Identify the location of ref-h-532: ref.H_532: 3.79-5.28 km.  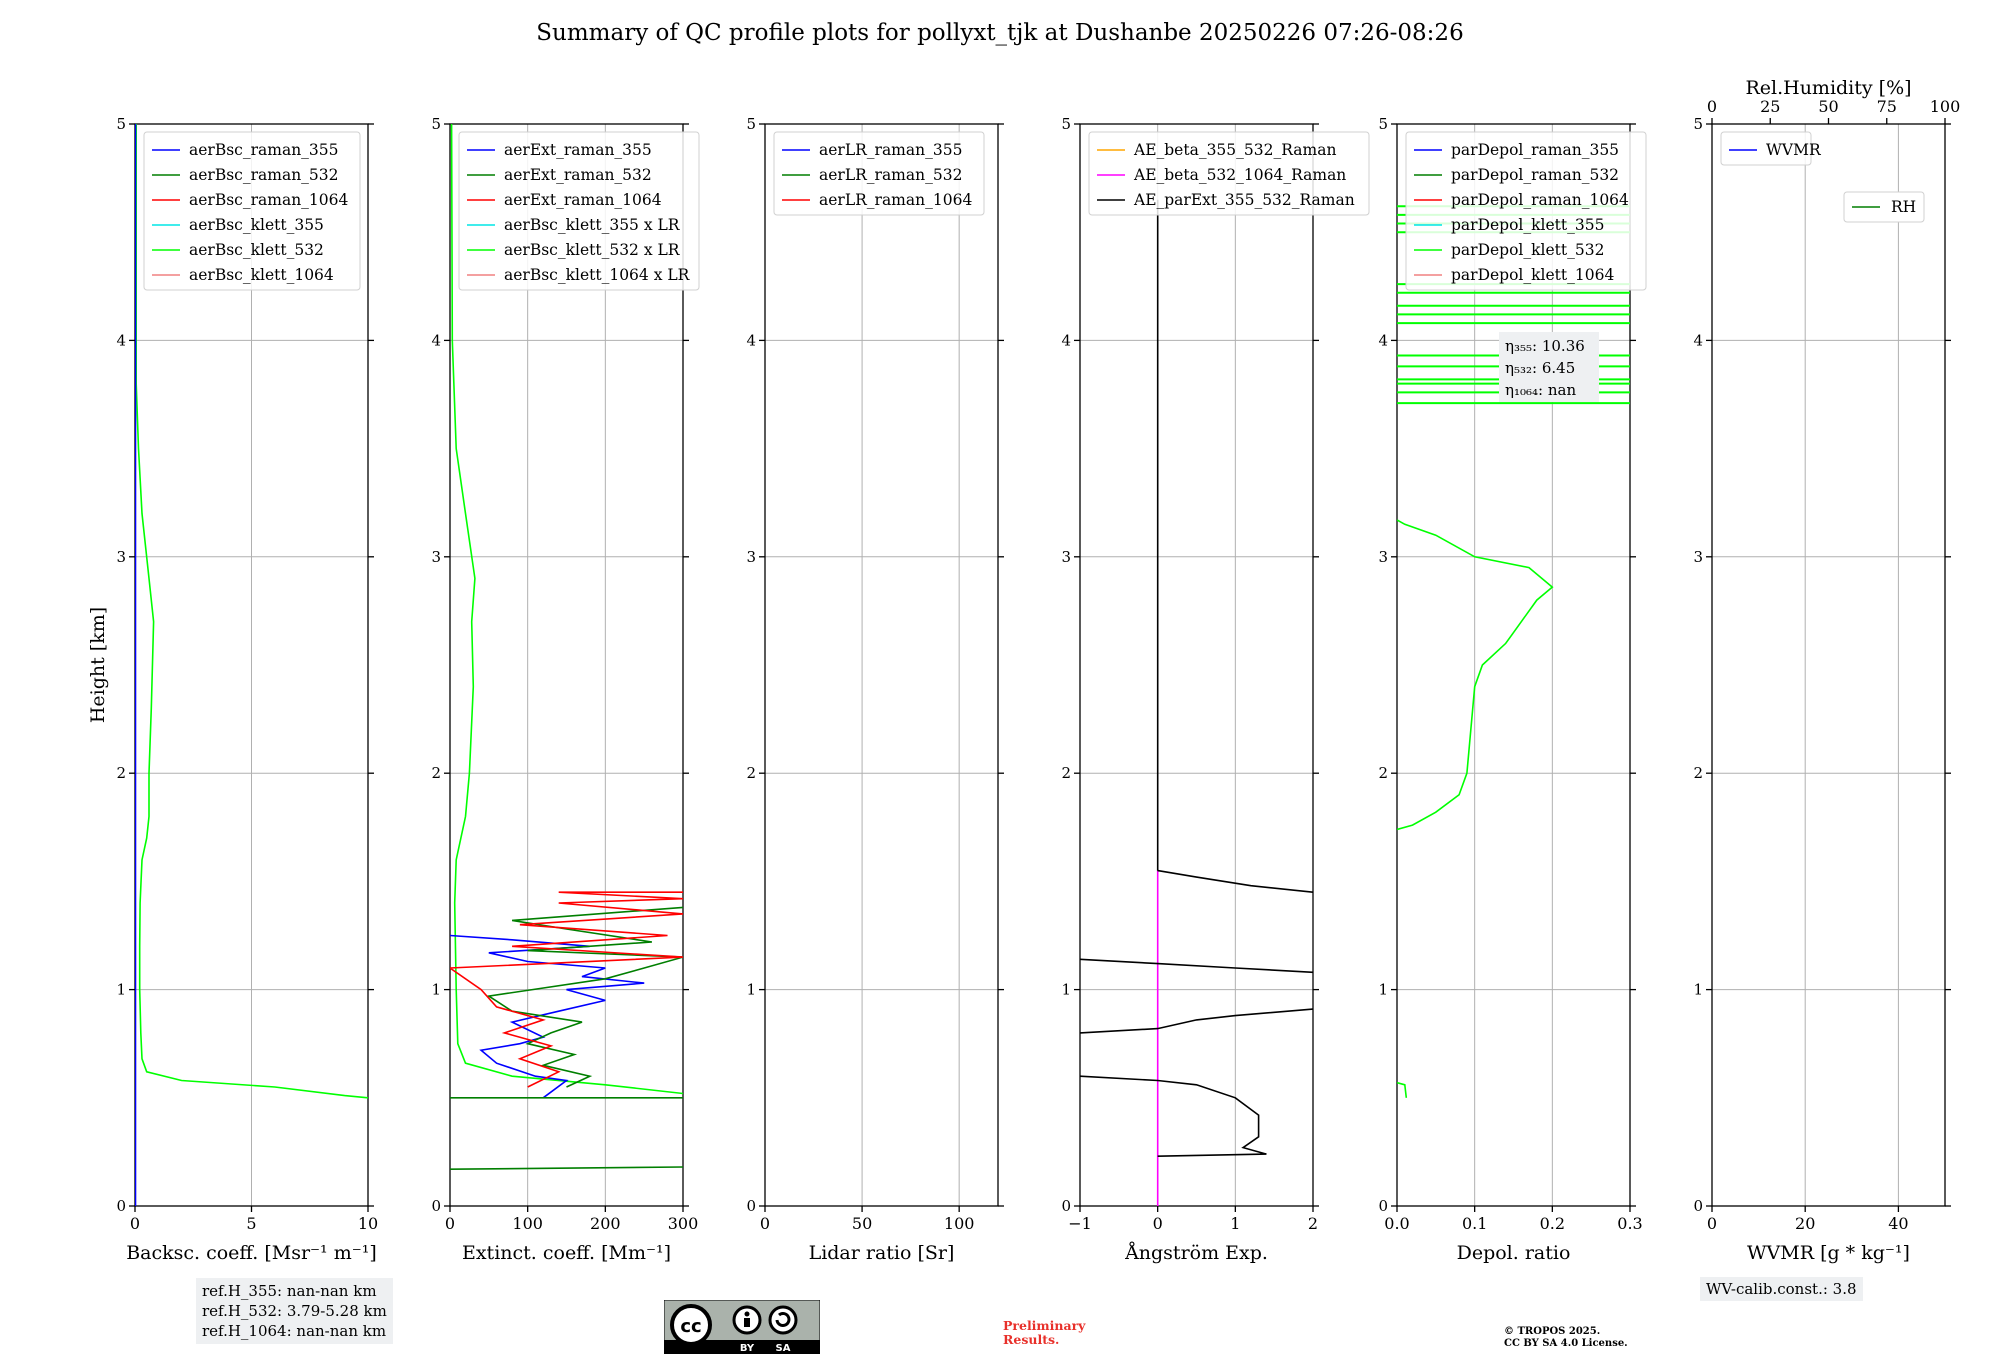
(294, 1311).